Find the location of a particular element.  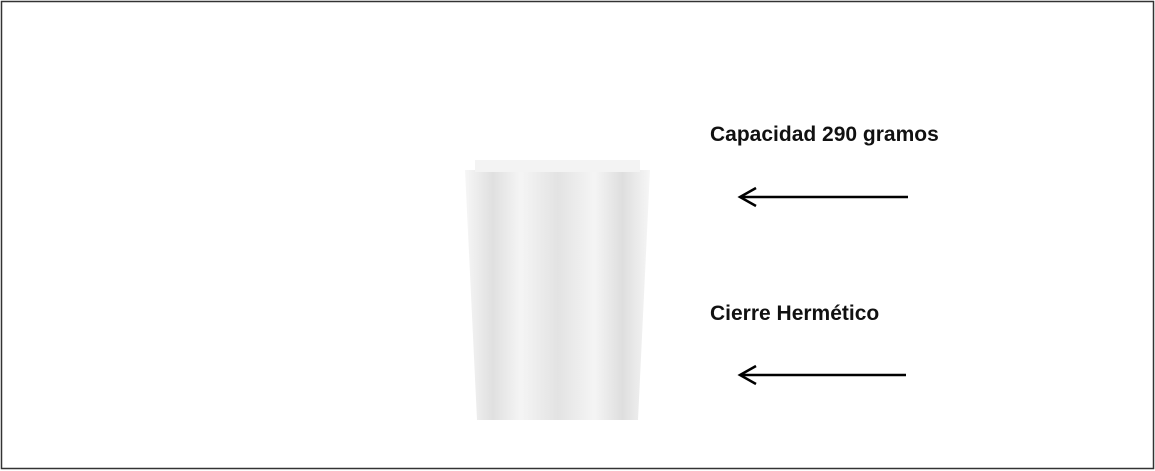

product-top is located at coordinates (557, 166).